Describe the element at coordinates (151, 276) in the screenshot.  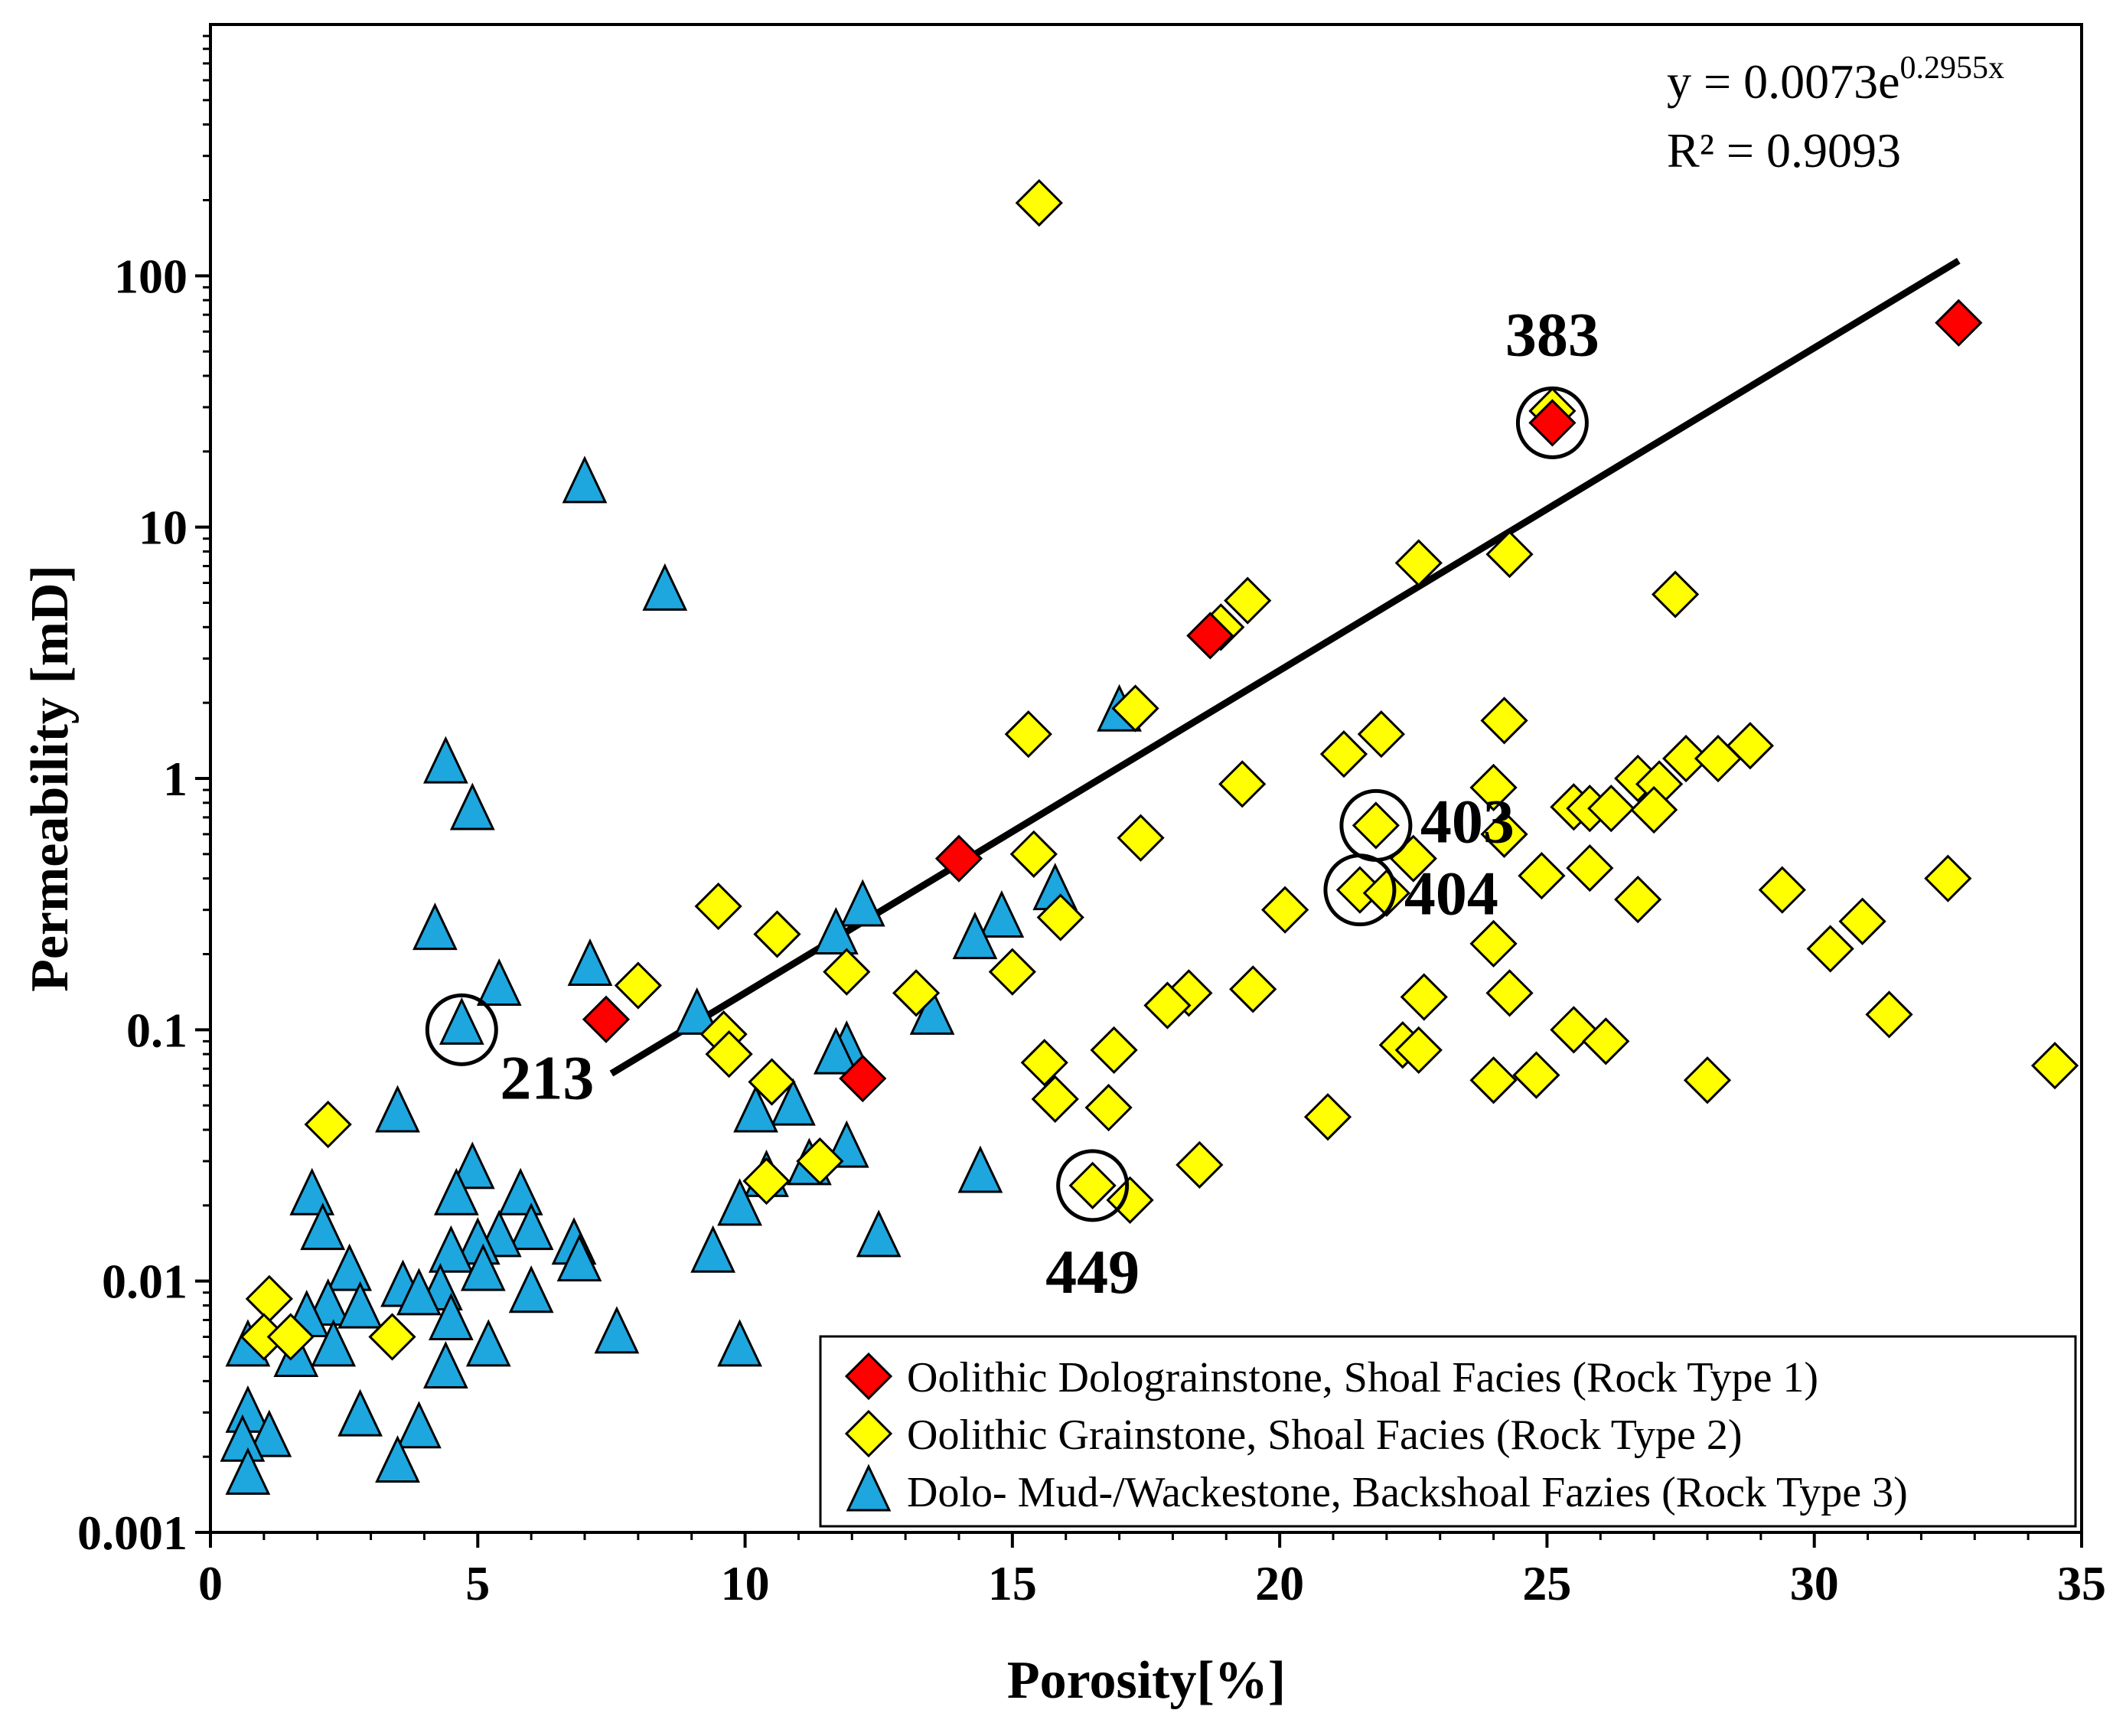
I see `y-tick-label: 100` at that location.